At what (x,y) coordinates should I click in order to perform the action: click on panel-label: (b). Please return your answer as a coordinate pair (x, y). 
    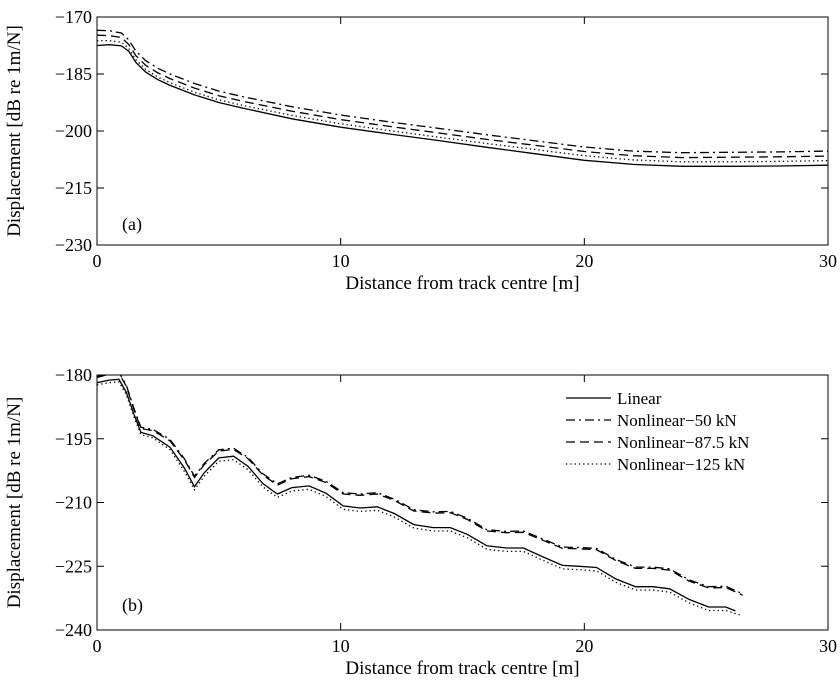
    Looking at the image, I should click on (132, 605).